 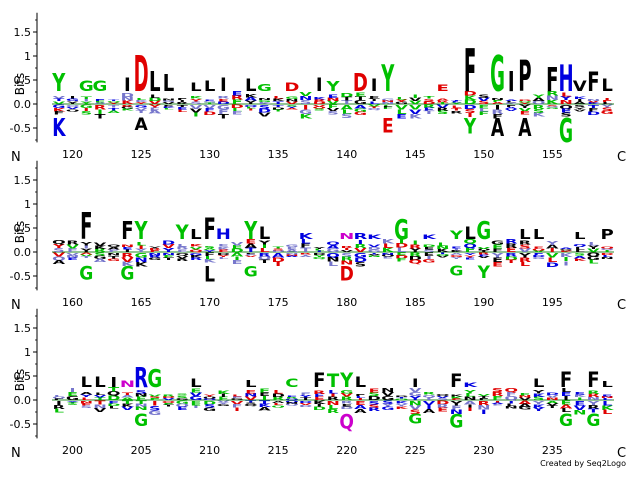 I want to click on residue-letter-F: F, so click(x=593, y=83).